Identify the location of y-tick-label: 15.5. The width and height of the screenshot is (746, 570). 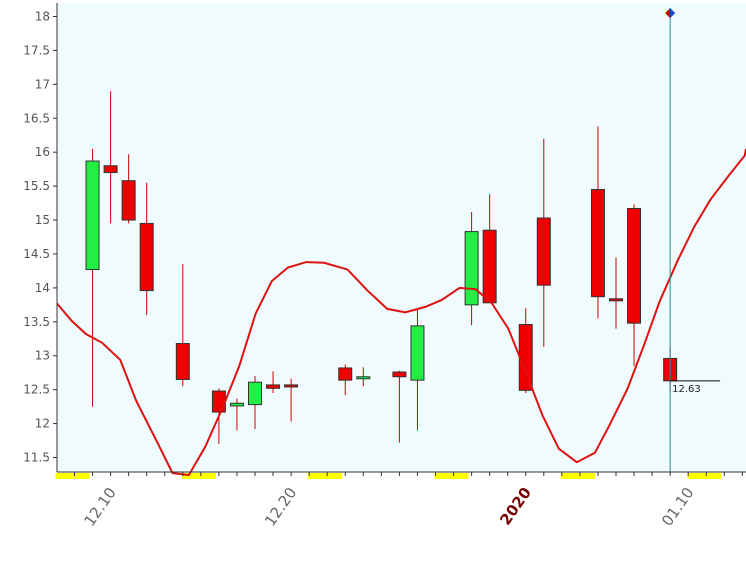
(36, 186).